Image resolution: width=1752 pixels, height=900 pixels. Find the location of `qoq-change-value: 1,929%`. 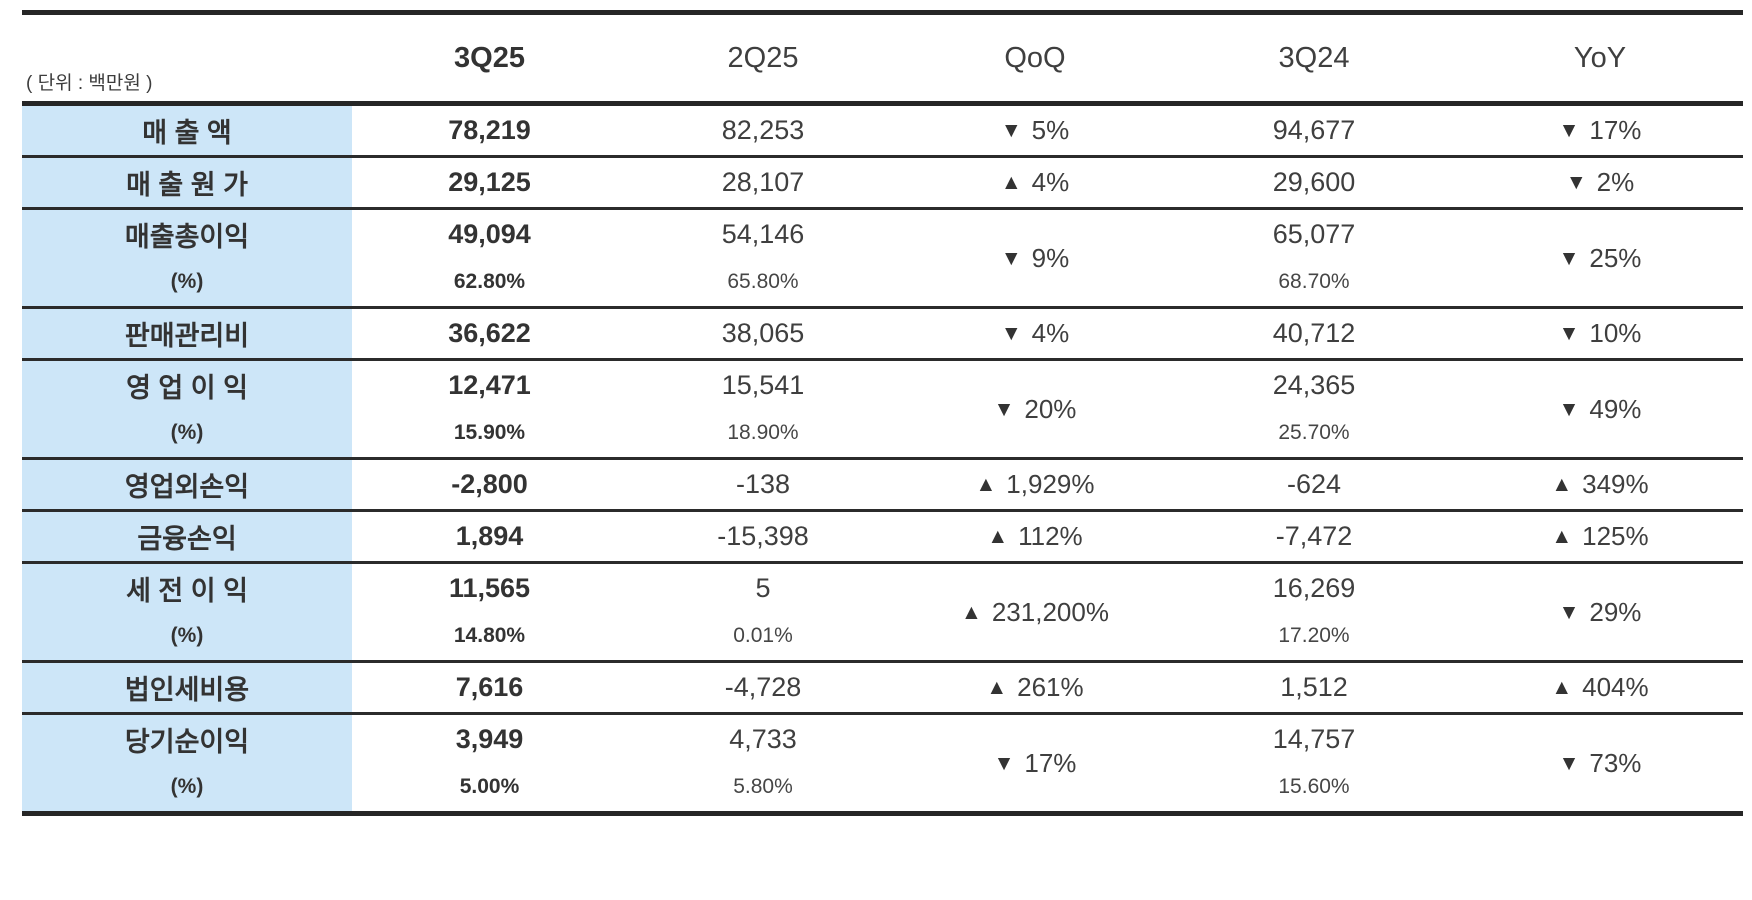

qoq-change-value: 1,929% is located at coordinates (1050, 484).